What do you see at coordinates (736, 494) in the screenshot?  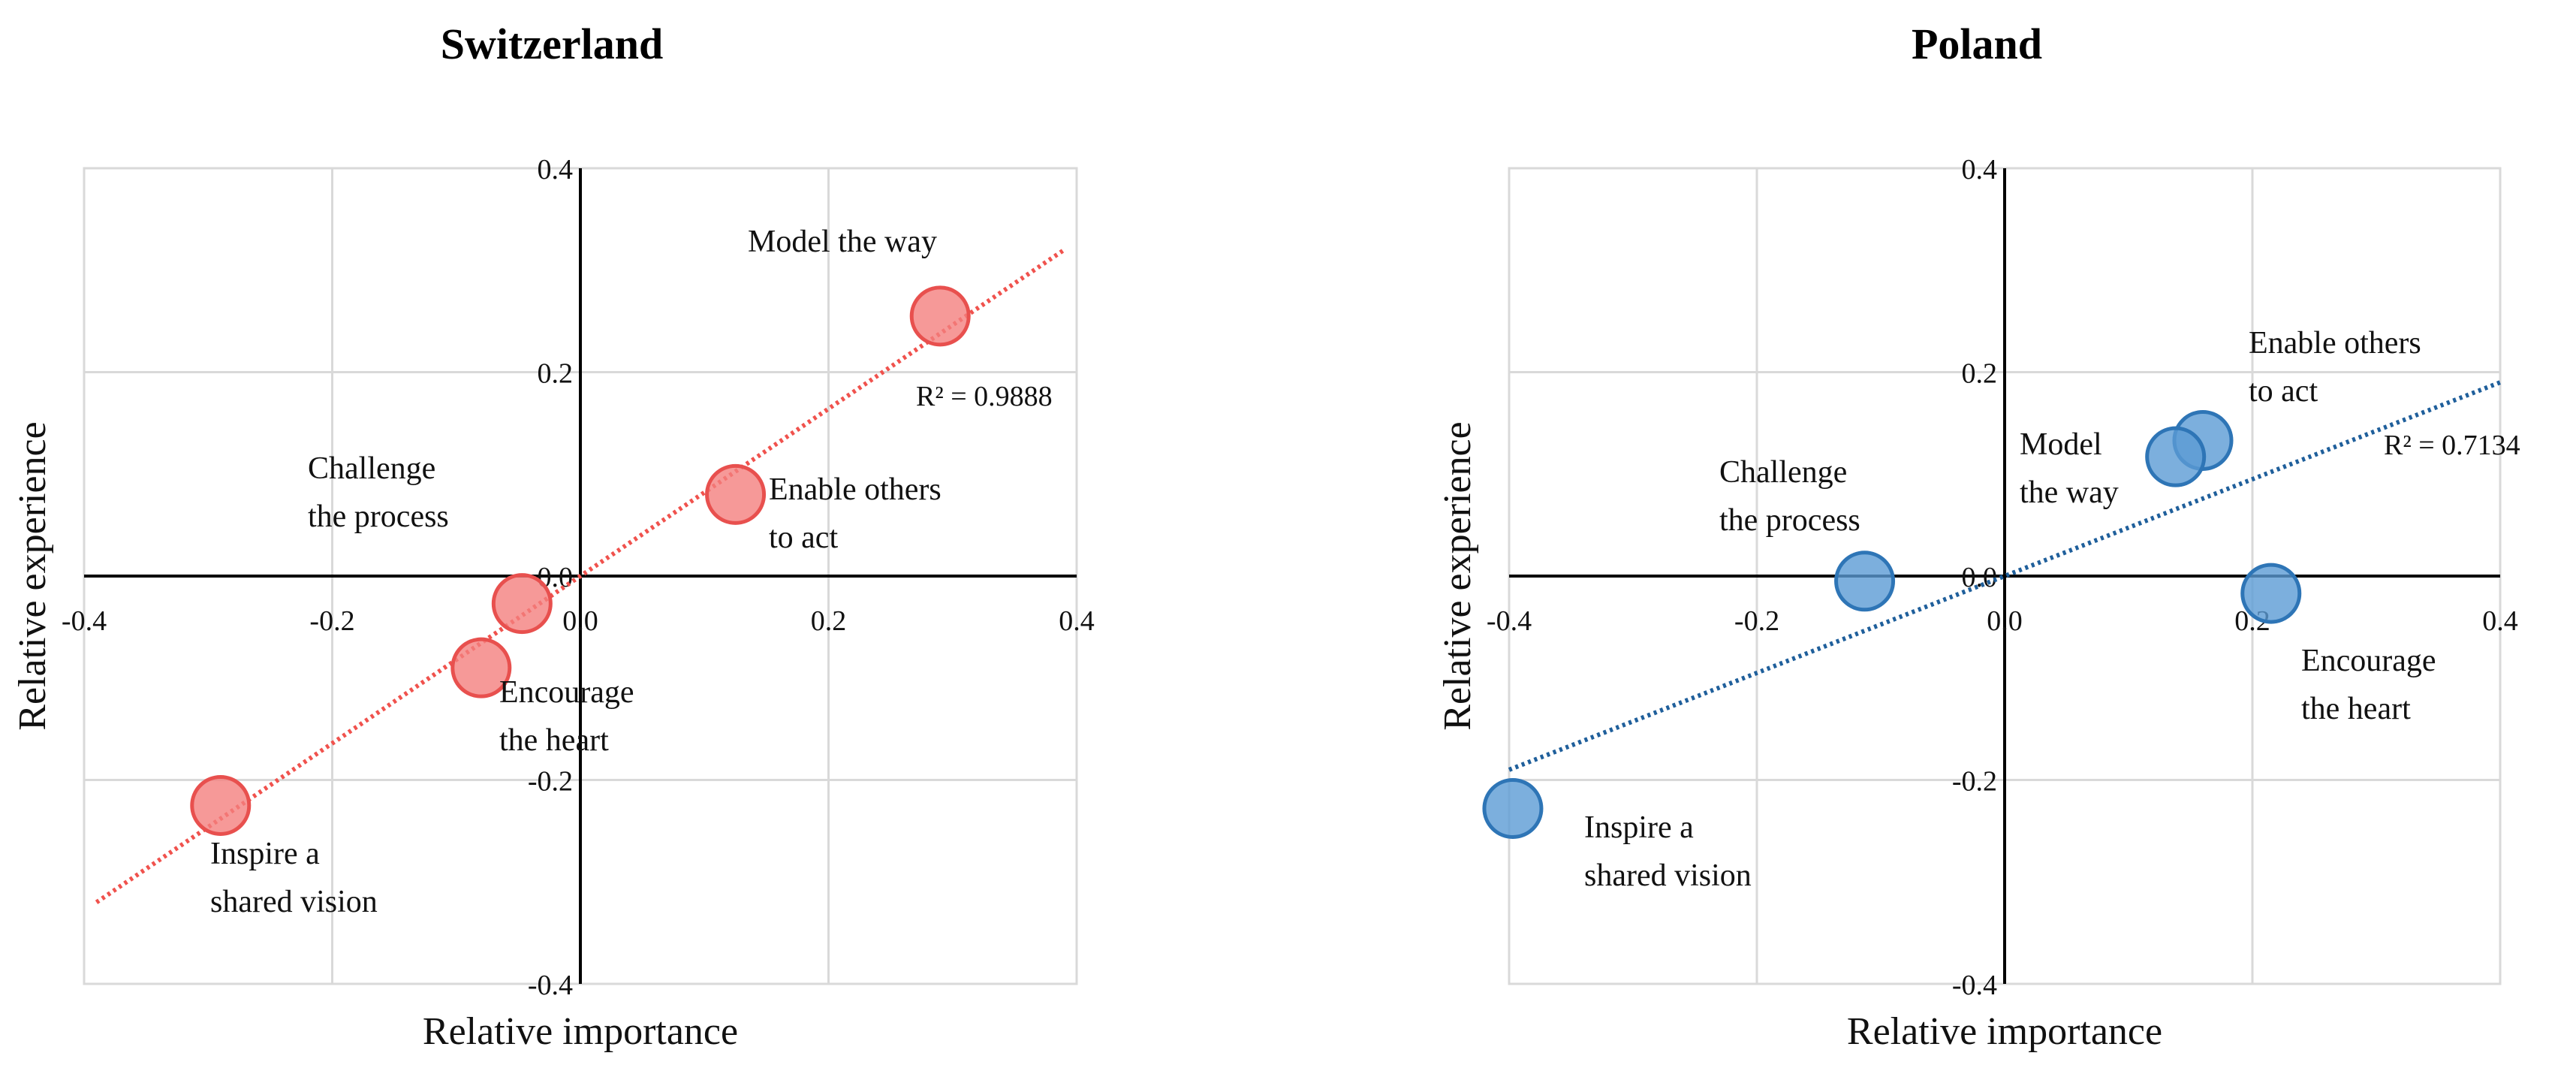 I see `data-point-enable-others-to-act` at bounding box center [736, 494].